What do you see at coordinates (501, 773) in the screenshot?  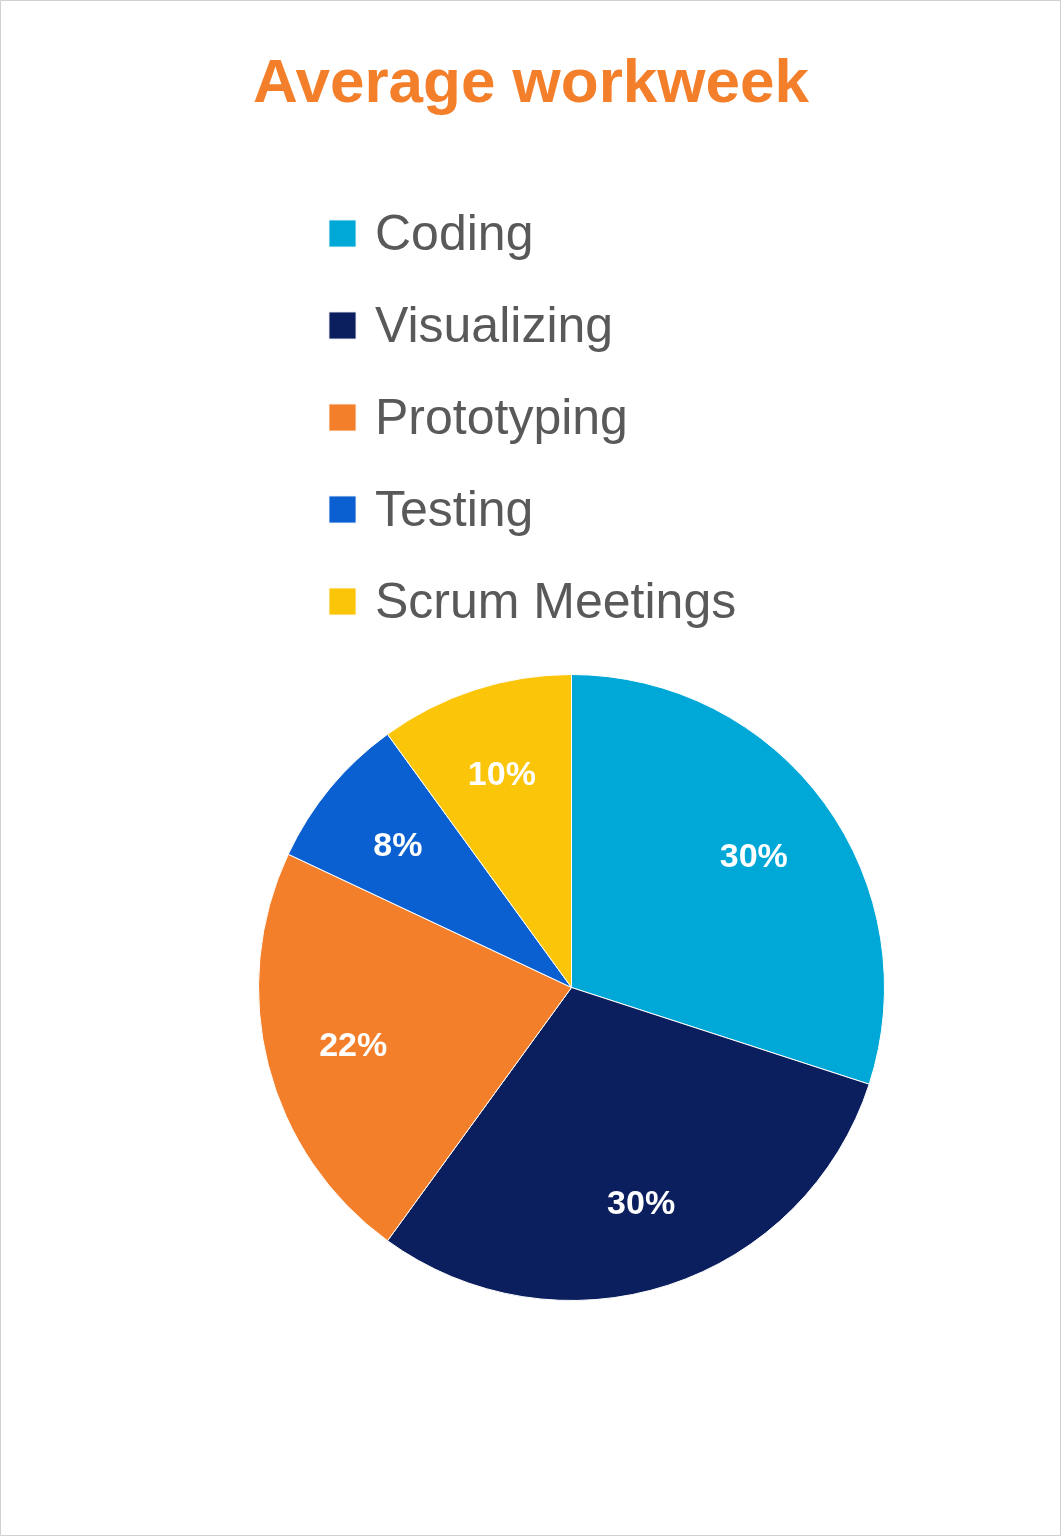 I see `data-label: 10%` at bounding box center [501, 773].